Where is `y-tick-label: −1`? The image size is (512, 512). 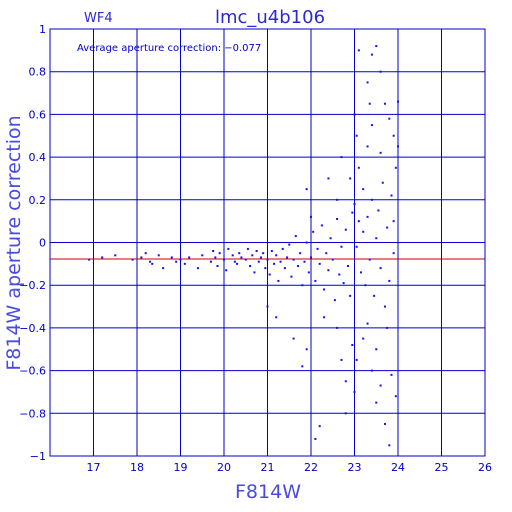 y-tick-label: −1 is located at coordinates (38, 456).